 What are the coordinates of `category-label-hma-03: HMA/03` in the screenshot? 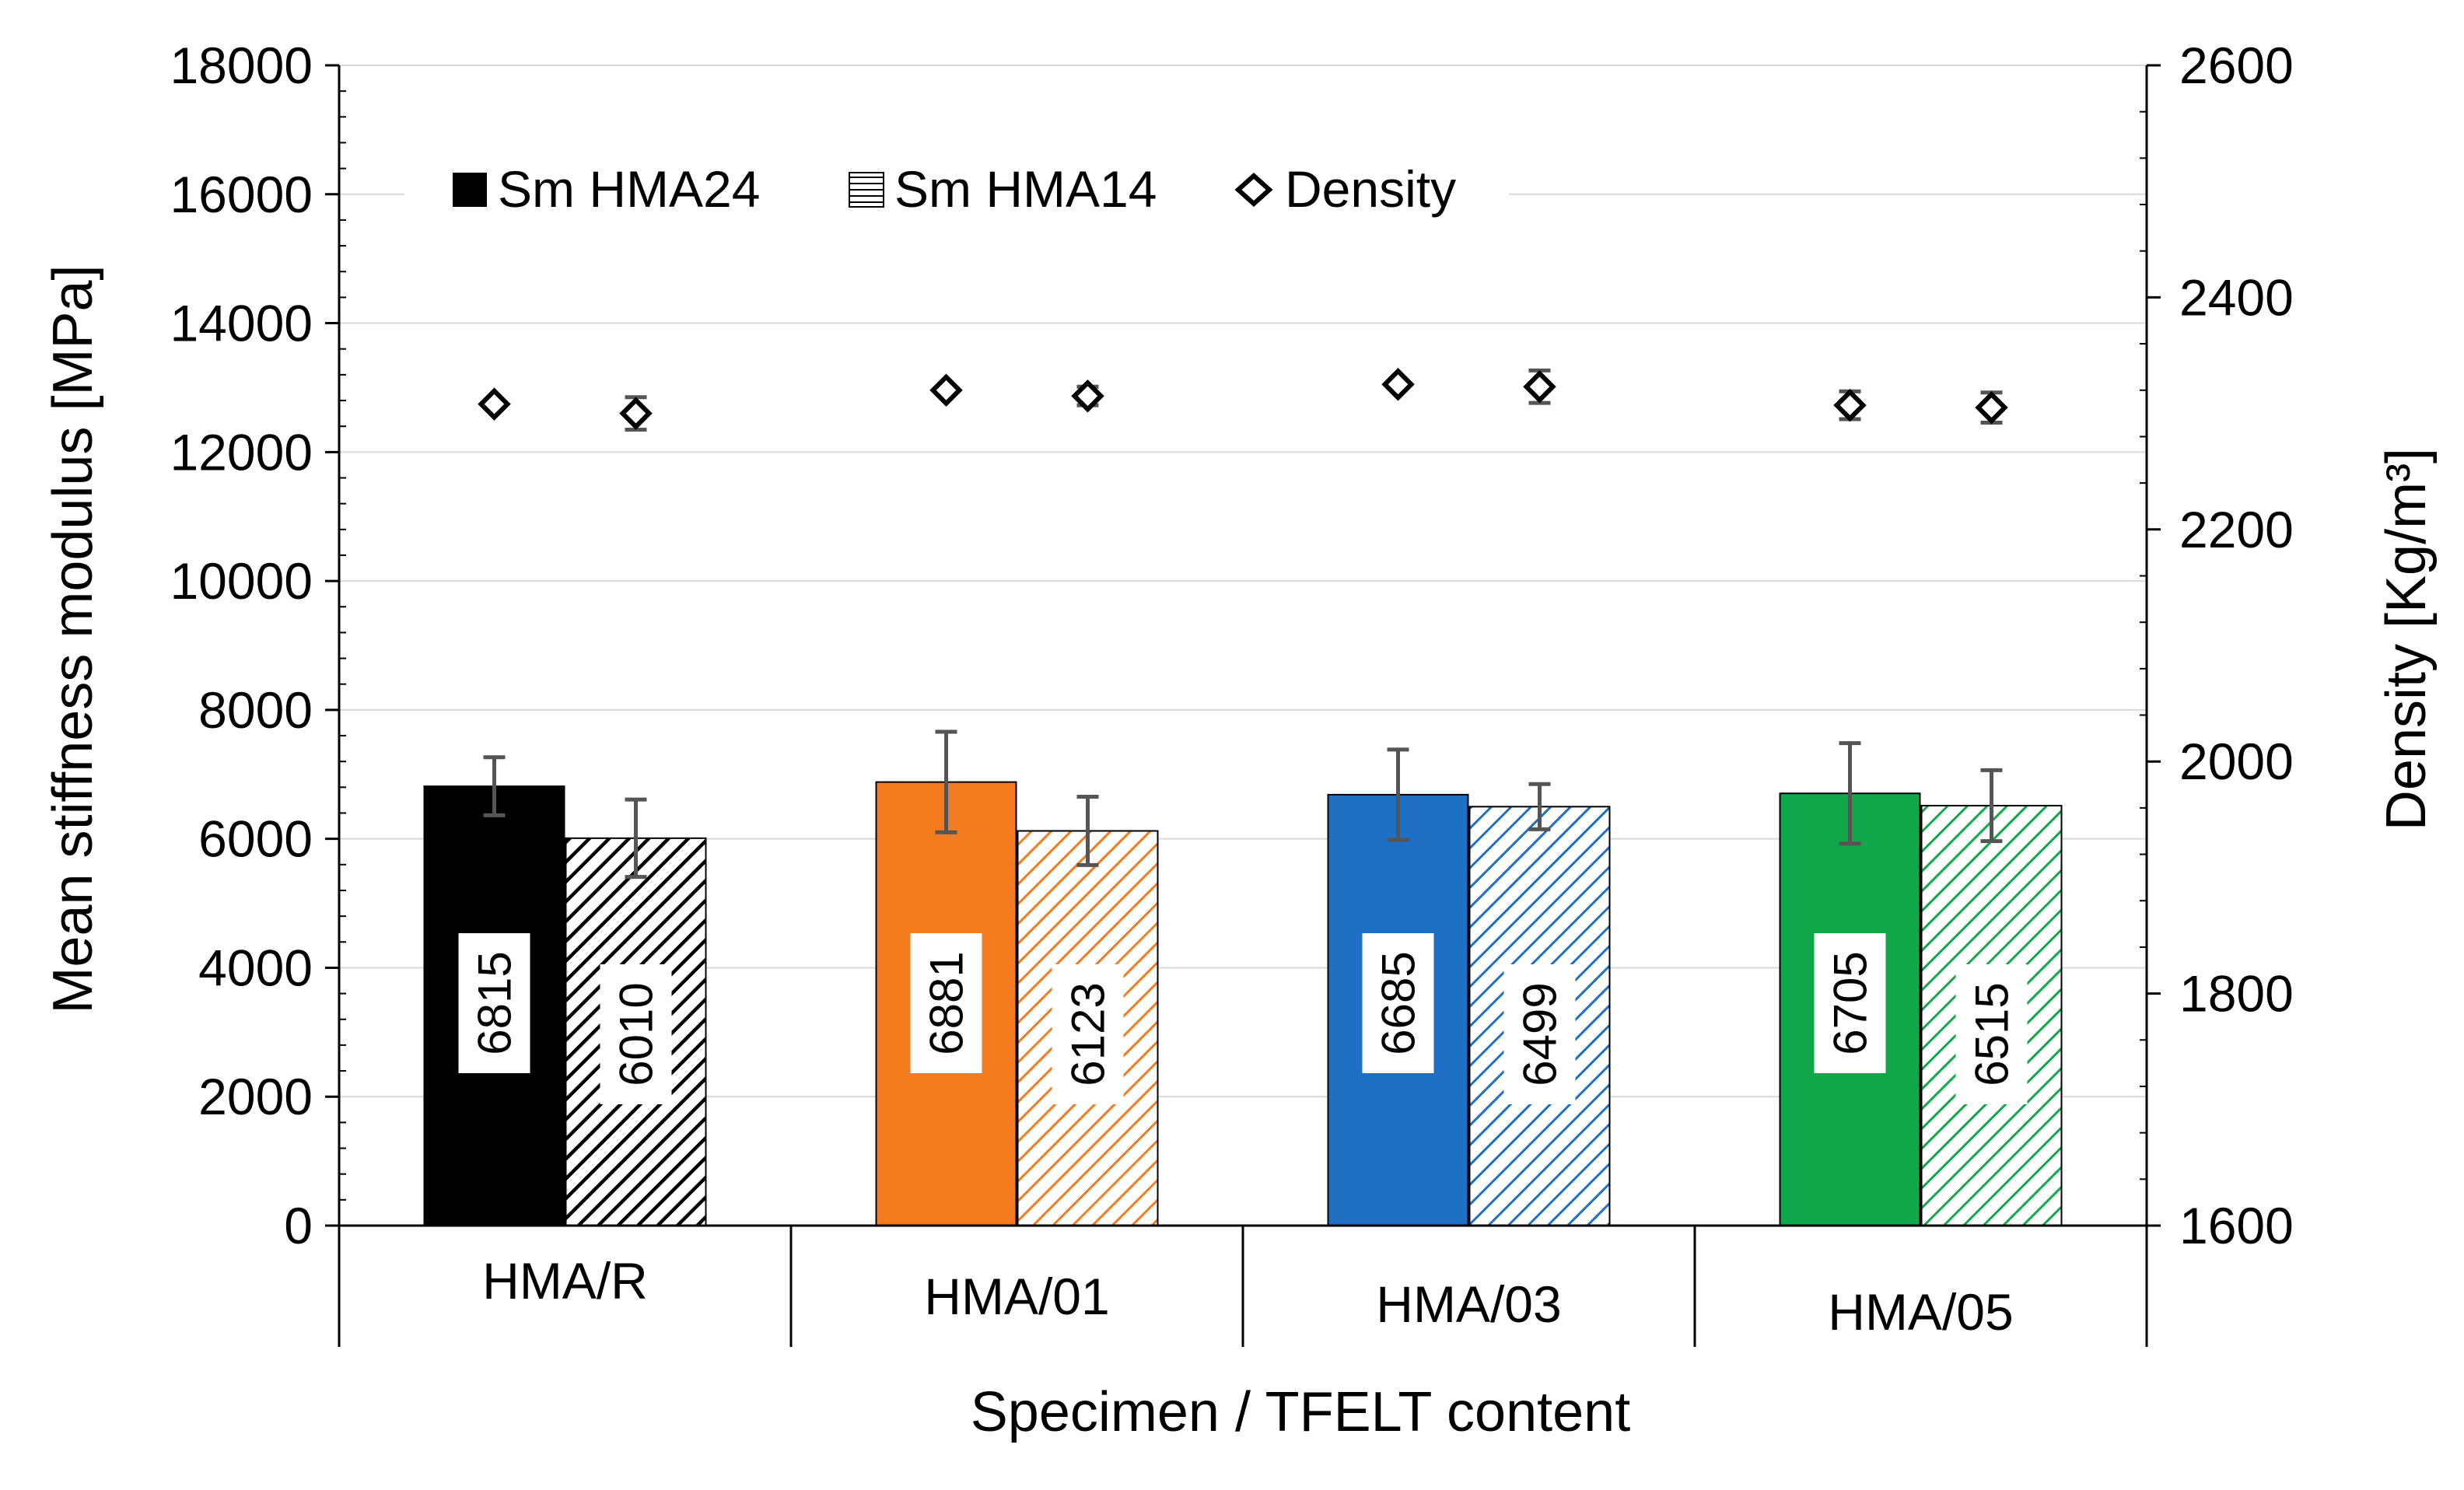 It's located at (1468, 1304).